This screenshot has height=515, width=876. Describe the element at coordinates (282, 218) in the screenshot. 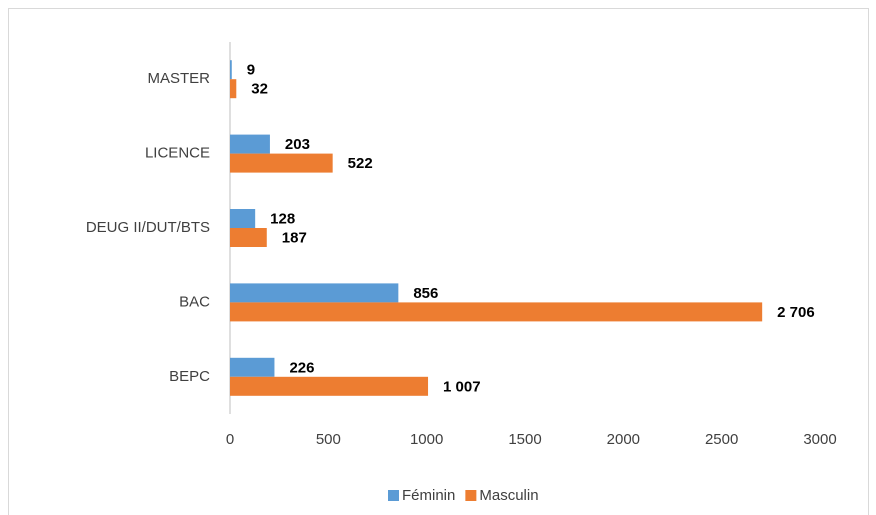

I see `value-label: 128` at that location.